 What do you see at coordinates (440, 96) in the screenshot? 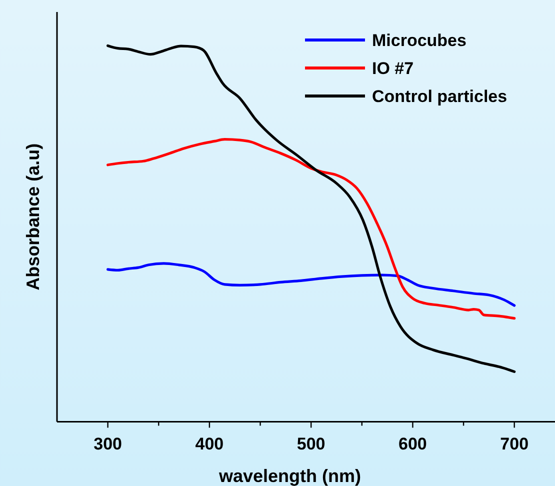
I see `legend-label: Control particles` at bounding box center [440, 96].